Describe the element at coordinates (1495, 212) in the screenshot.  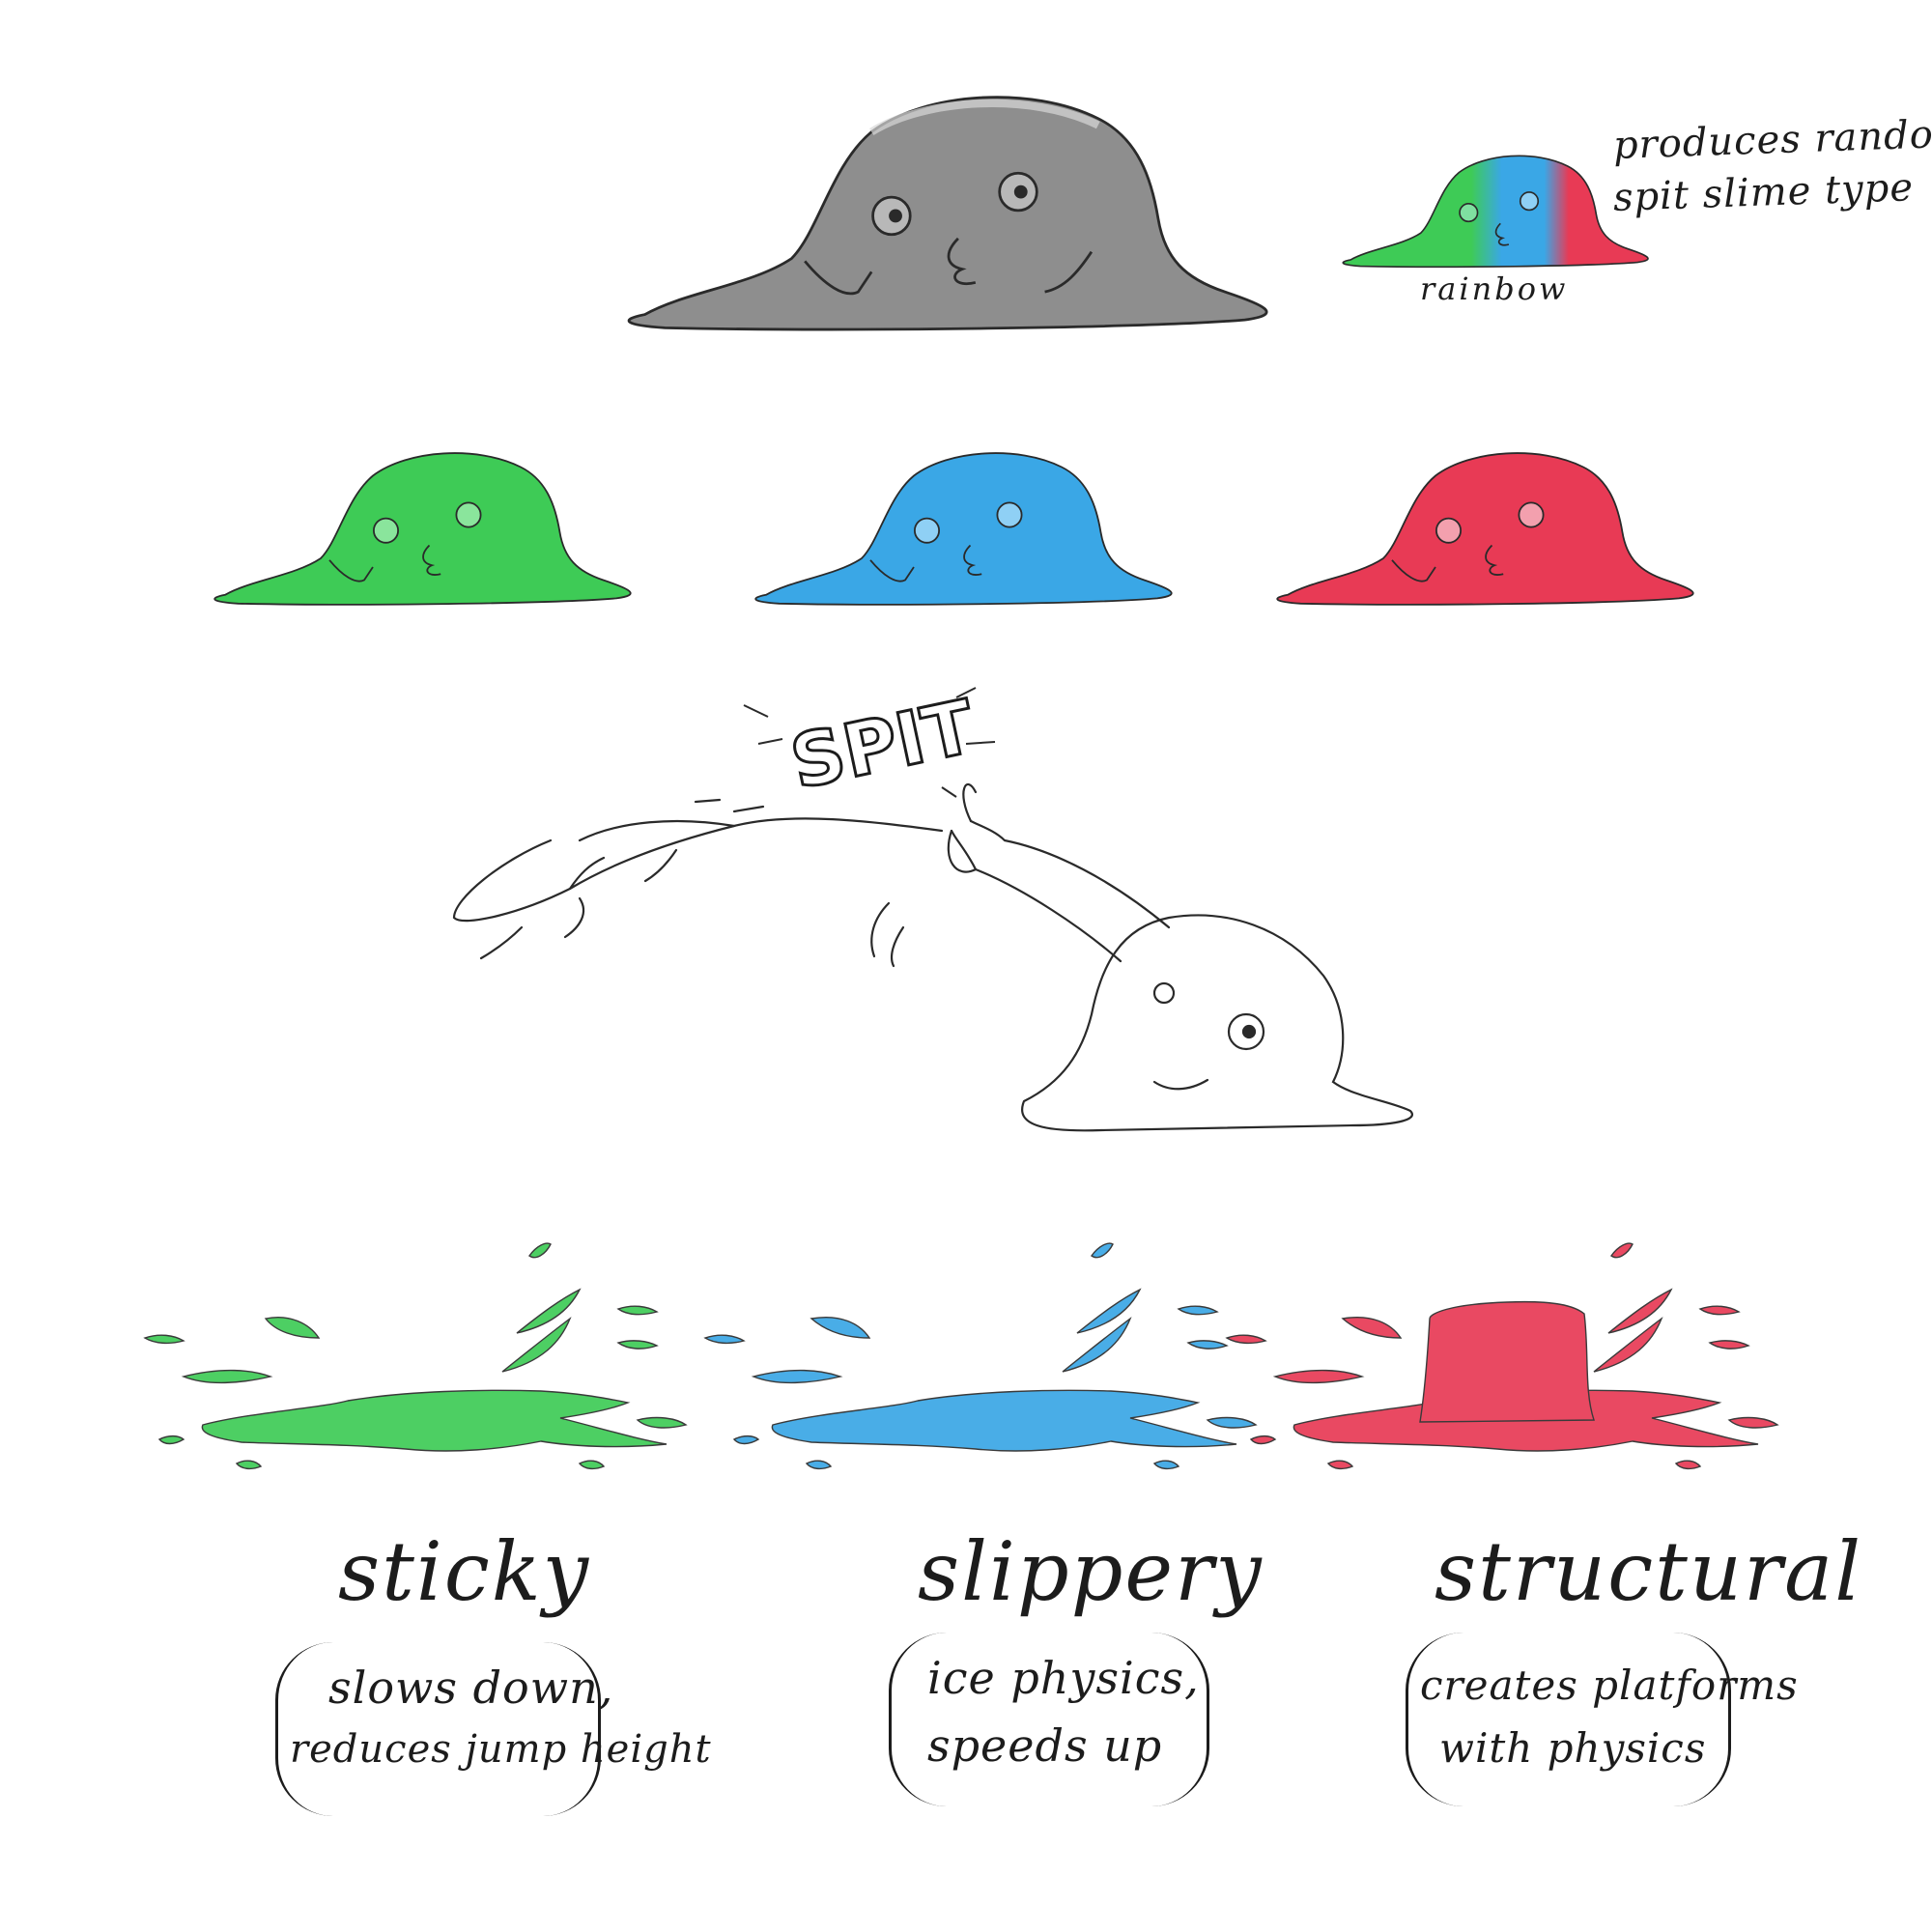
I see `rainbow-slime` at that location.